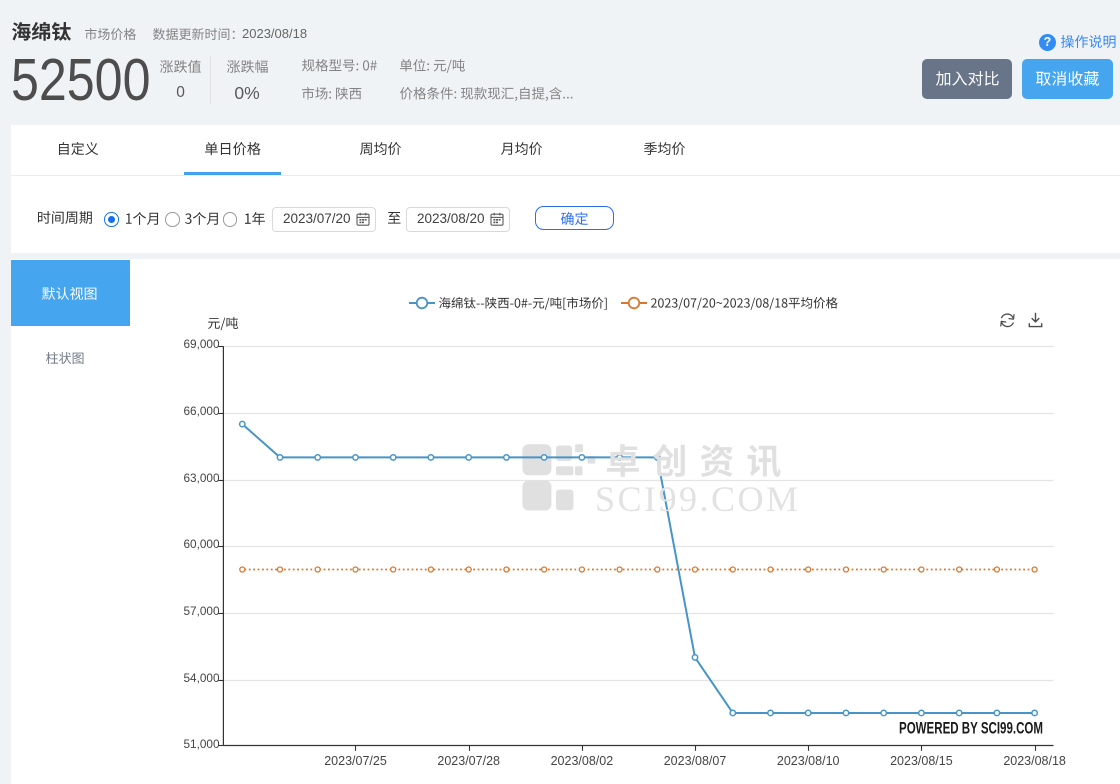 The image size is (1120, 784). Describe the element at coordinates (202, 745) in the screenshot. I see `svg-text: 51,000` at that location.